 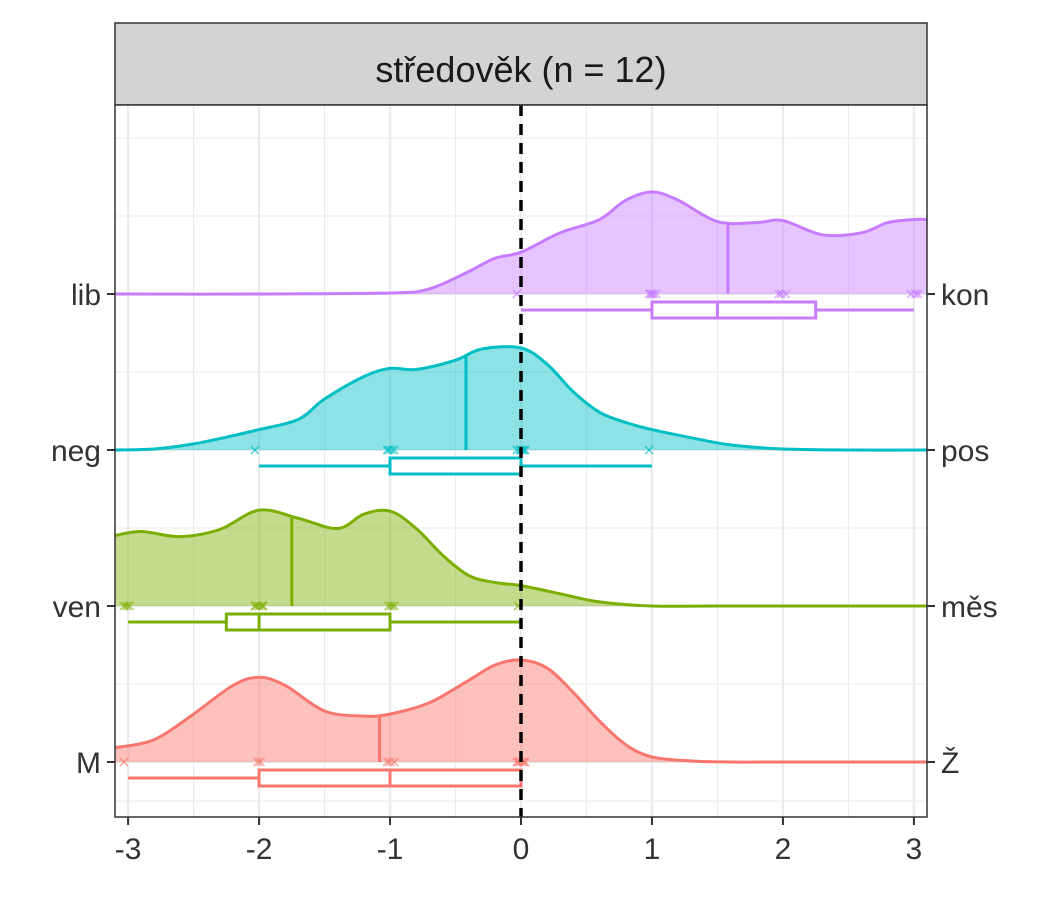 I want to click on x-tick-label: 3, so click(x=914, y=849).